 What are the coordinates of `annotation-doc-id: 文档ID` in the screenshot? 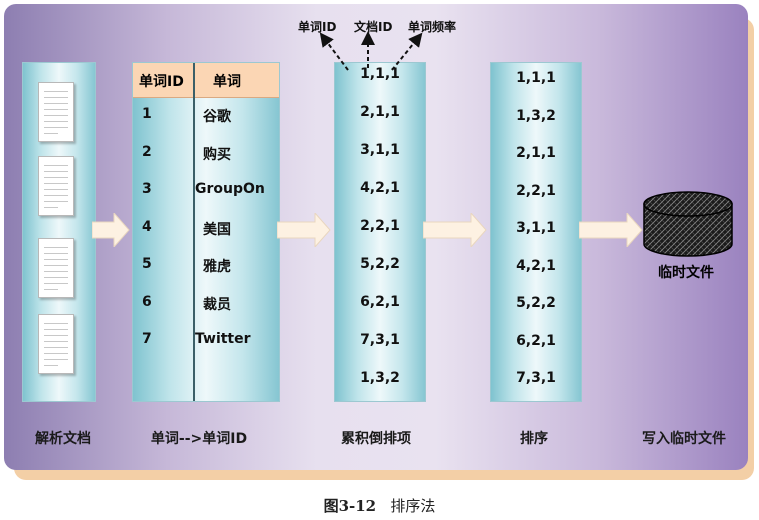 It's located at (373, 27).